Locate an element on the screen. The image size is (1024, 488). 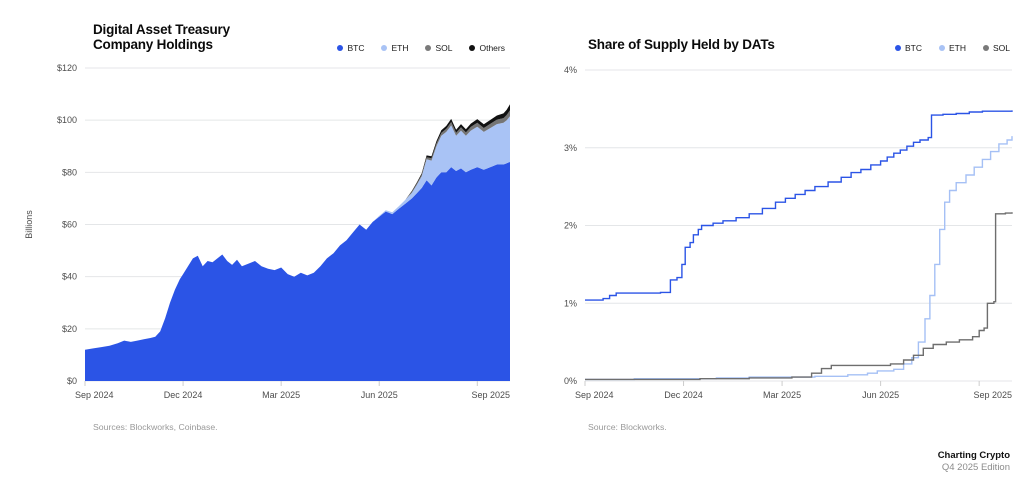
y-axis-tick-label: 4% is located at coordinates (570, 70).